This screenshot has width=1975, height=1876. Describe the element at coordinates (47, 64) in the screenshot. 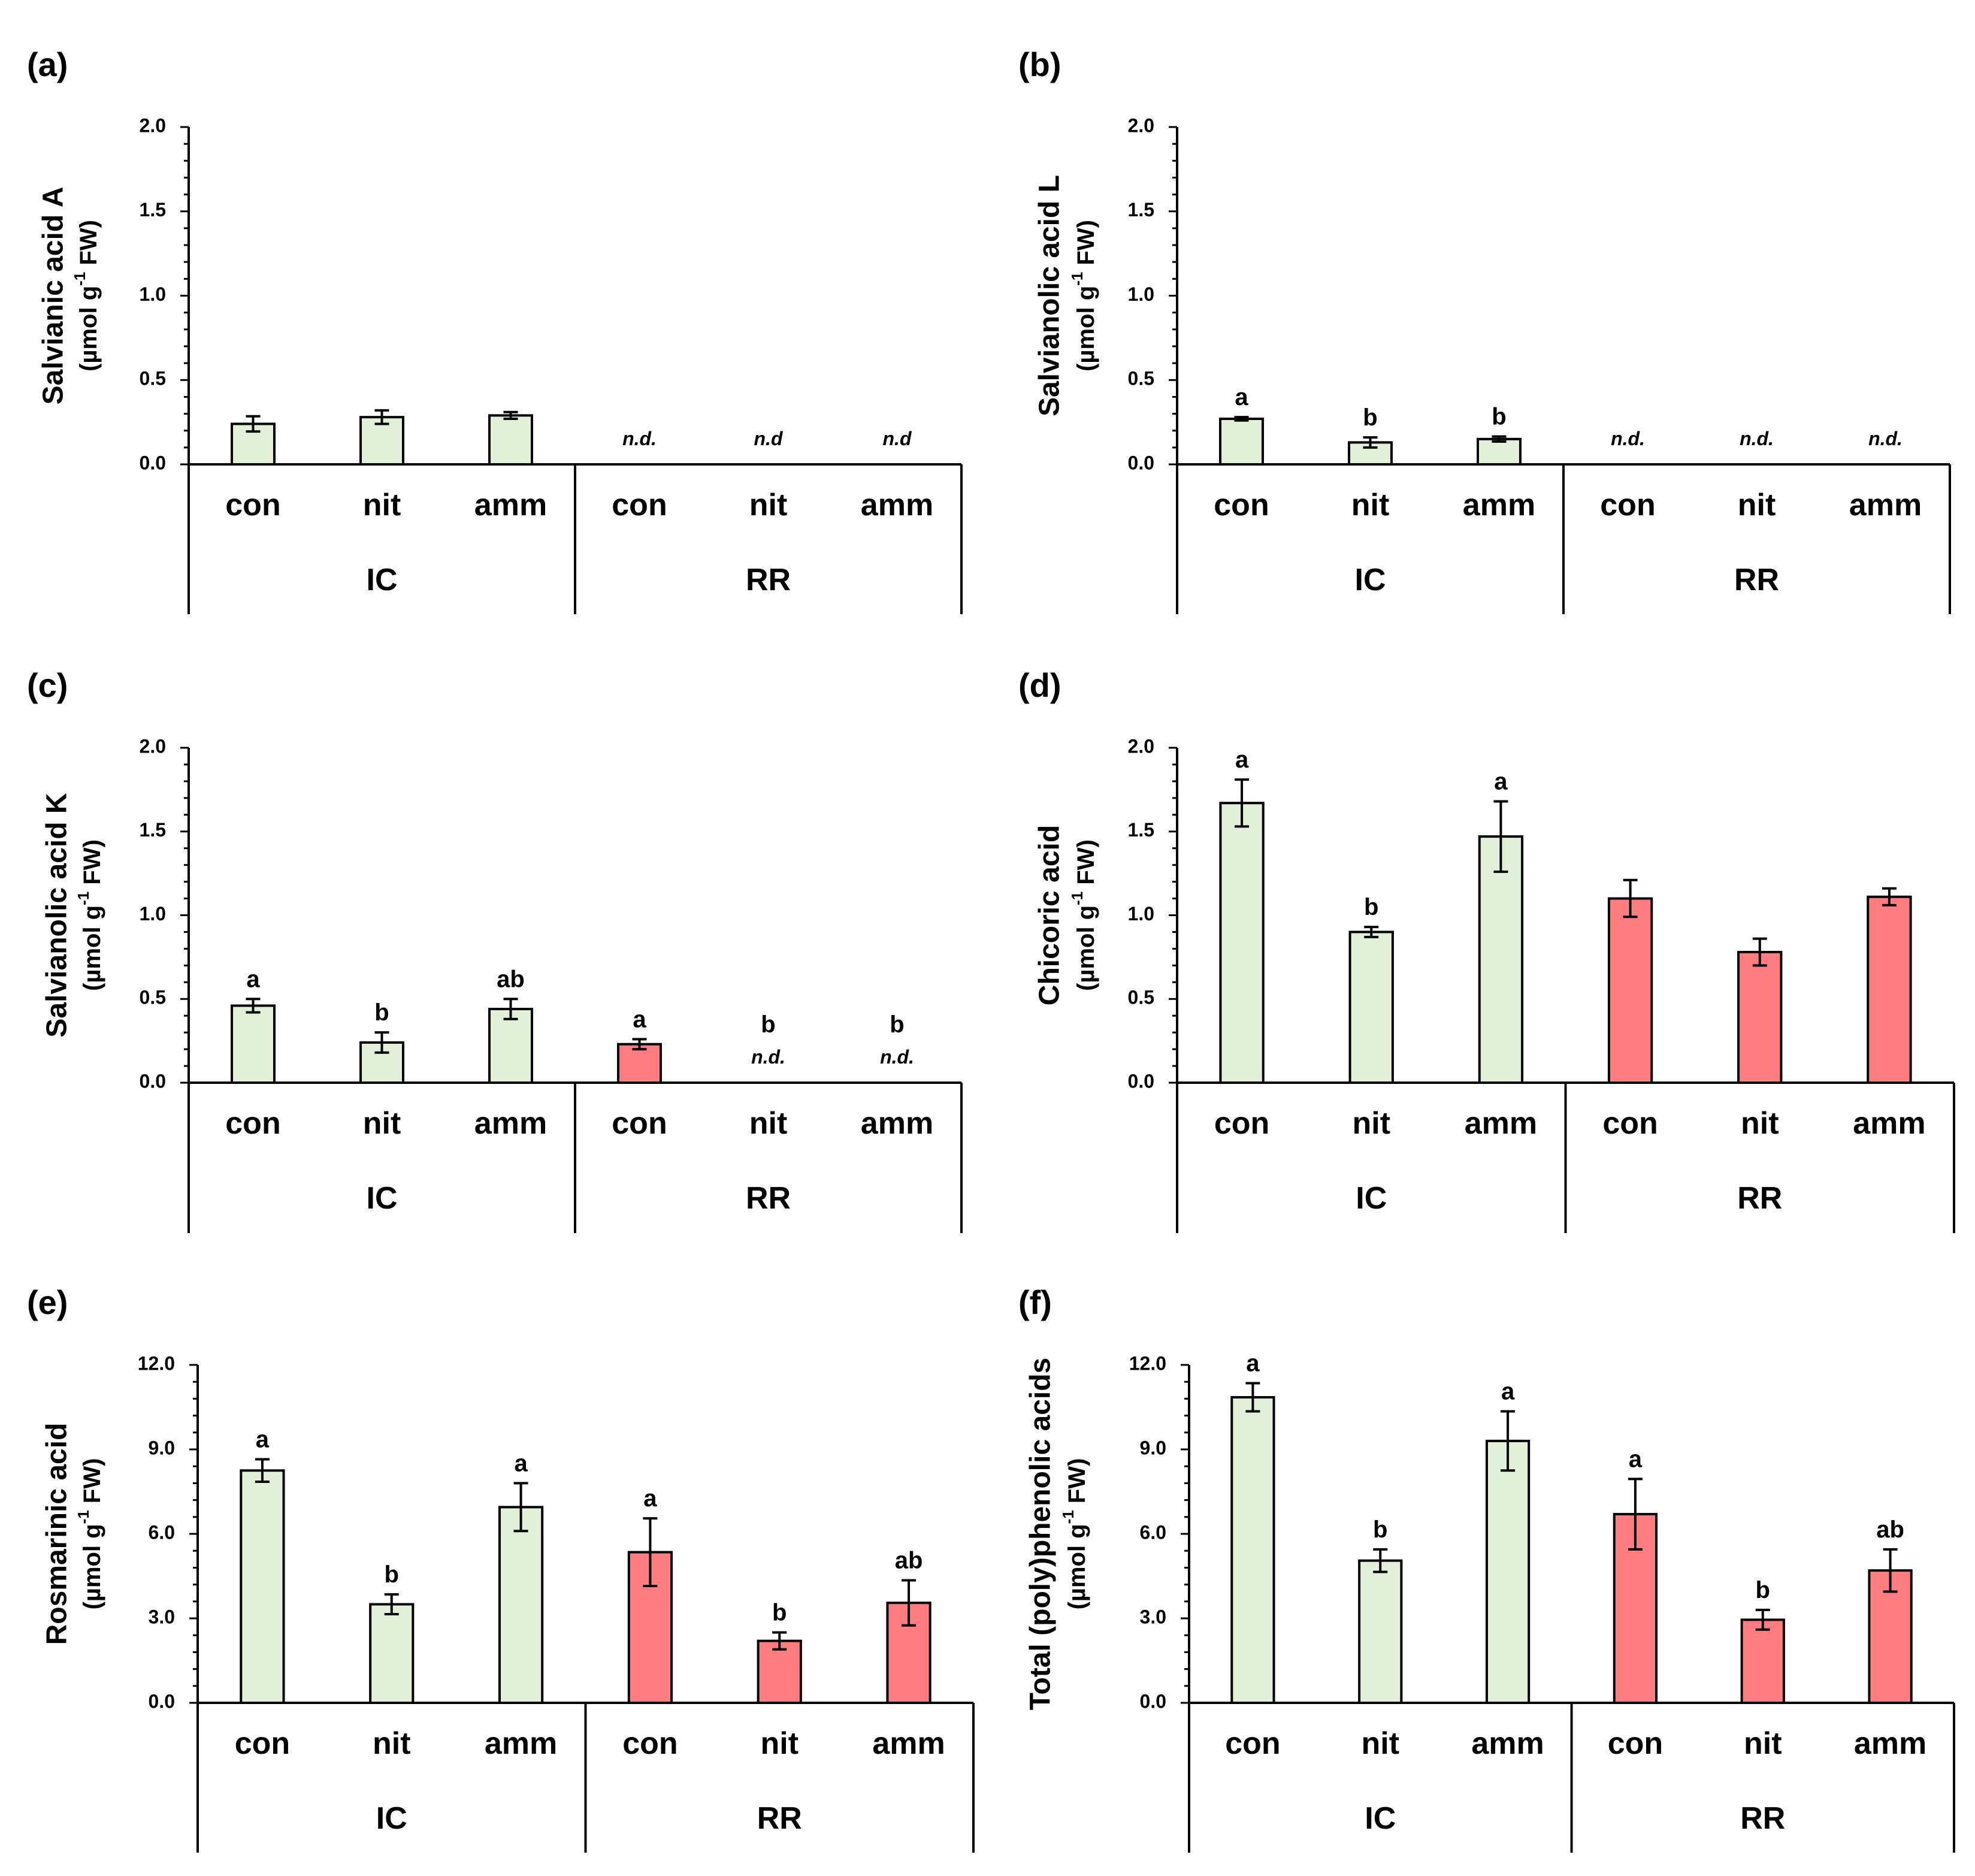

I see `panel-label: (a)` at that location.